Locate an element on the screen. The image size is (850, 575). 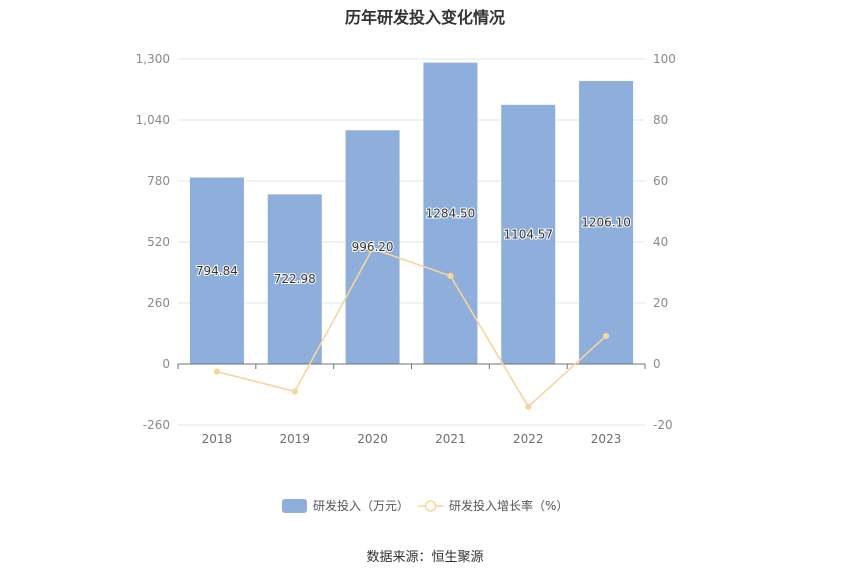
bar-value-label: 722.98 is located at coordinates (295, 279).